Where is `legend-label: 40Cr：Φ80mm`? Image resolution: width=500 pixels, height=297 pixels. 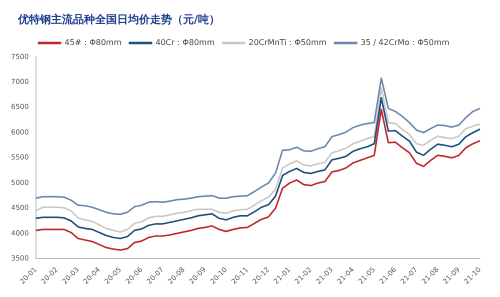 legend-label: 40Cr：Φ80mm is located at coordinates (185, 43).